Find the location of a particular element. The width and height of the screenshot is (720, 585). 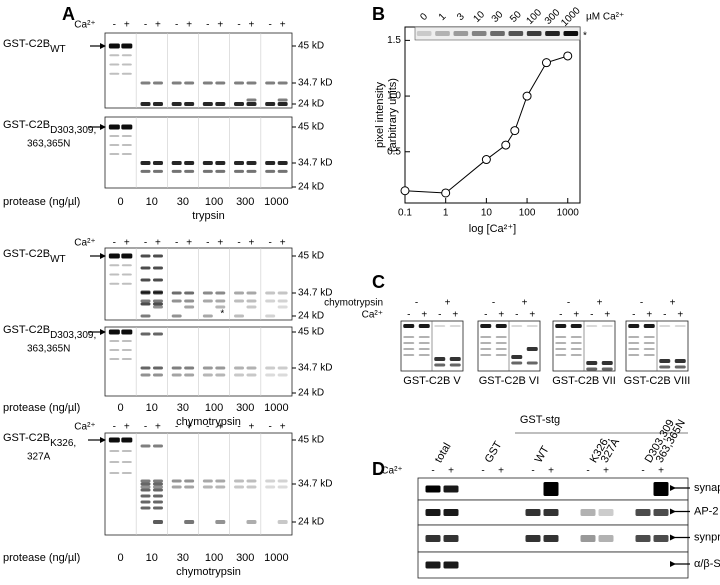

dose-label: 0 is located at coordinates (121, 408).